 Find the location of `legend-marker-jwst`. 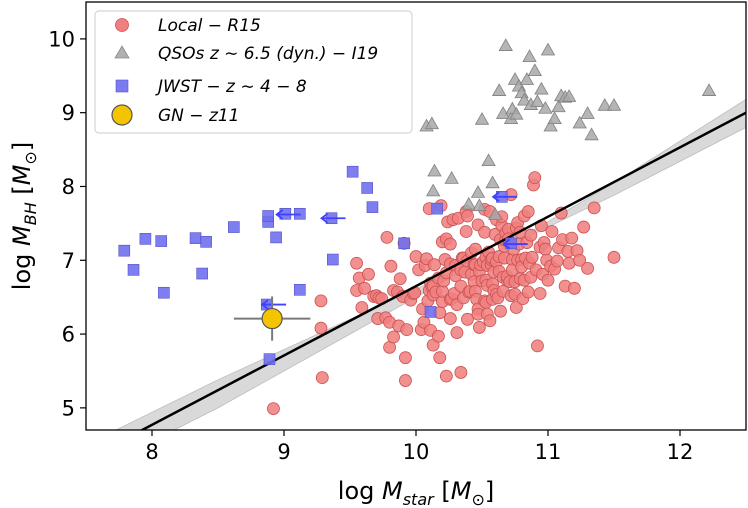

legend-marker-jwst is located at coordinates (122, 86).